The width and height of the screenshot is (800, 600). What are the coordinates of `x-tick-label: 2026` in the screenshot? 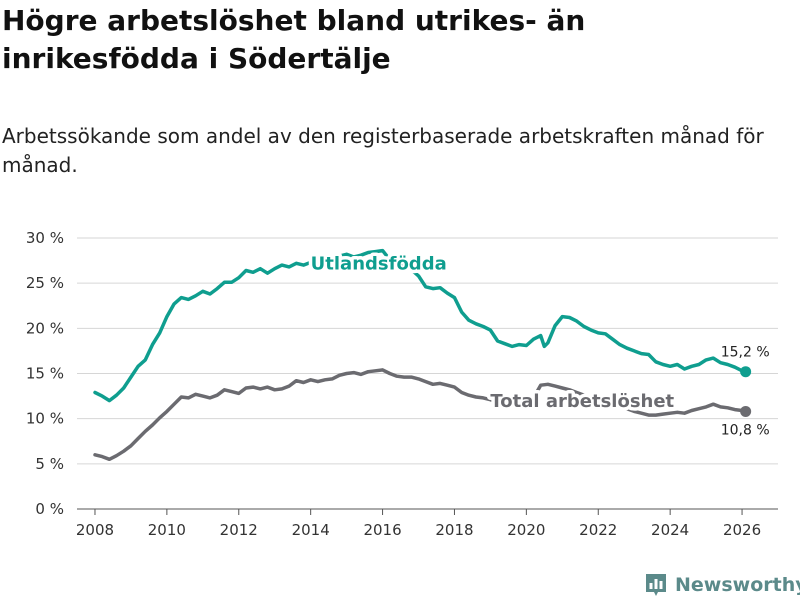 It's located at (742, 530).